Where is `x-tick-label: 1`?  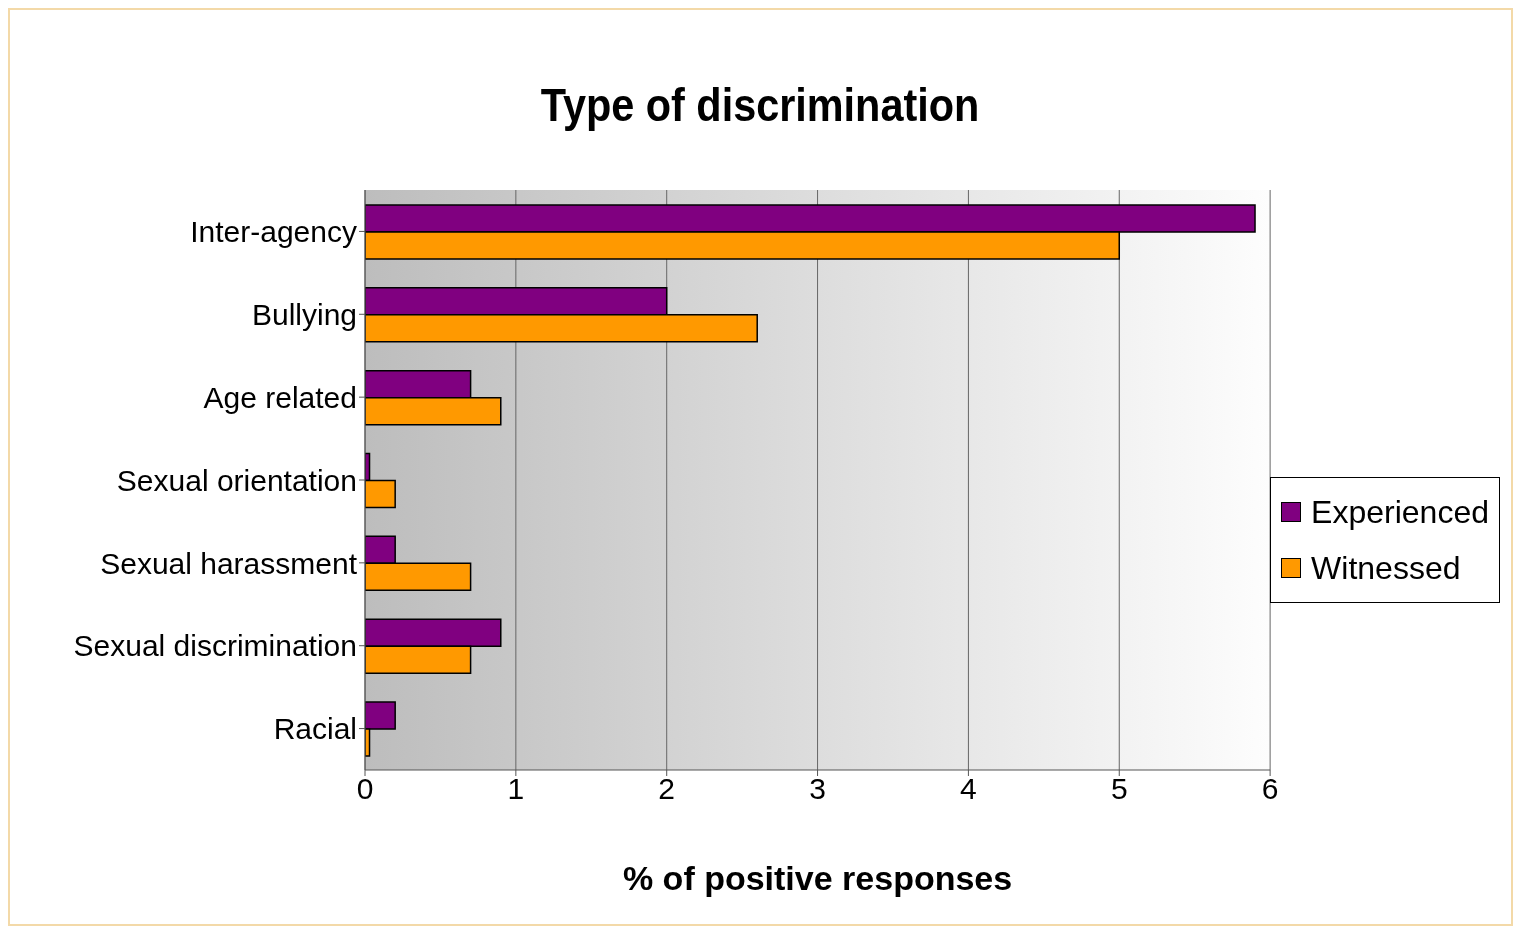 x-tick-label: 1 is located at coordinates (516, 789).